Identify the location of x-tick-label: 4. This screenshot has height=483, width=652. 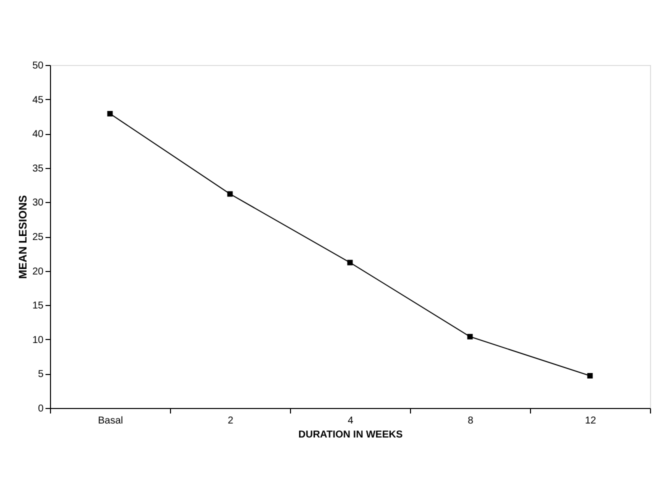
(351, 421).